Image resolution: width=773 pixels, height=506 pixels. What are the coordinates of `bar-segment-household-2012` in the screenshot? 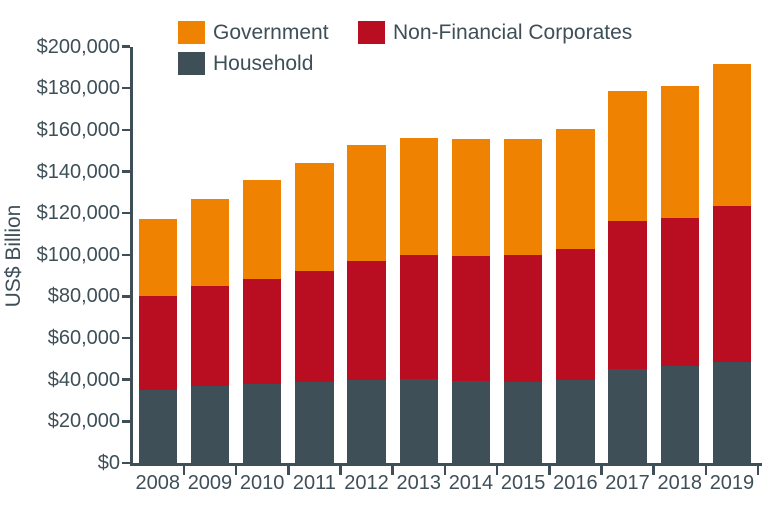 It's located at (366, 421).